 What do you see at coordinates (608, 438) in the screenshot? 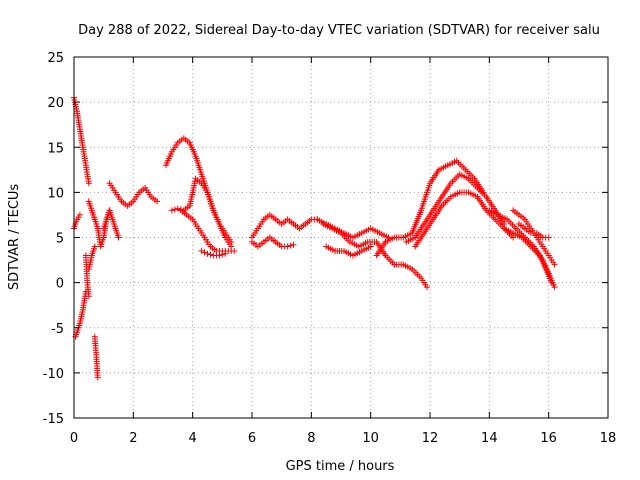
I see `x-tick-label: 18` at bounding box center [608, 438].